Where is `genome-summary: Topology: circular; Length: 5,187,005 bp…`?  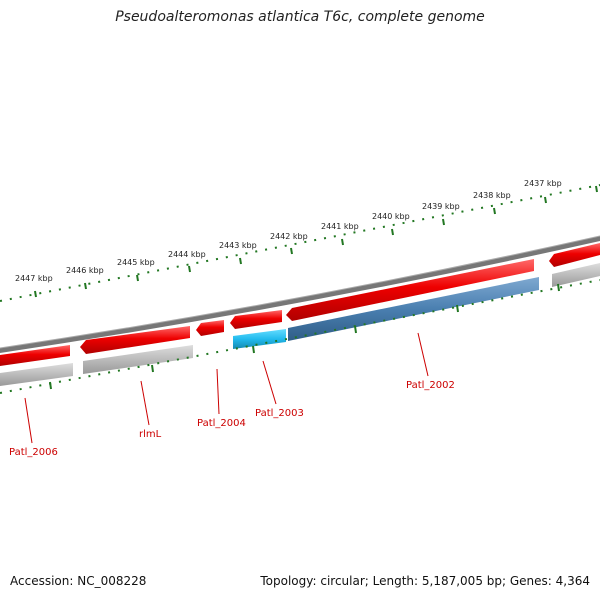 genome-summary: Topology: circular; Length: 5,187,005 bp… is located at coordinates (425, 581).